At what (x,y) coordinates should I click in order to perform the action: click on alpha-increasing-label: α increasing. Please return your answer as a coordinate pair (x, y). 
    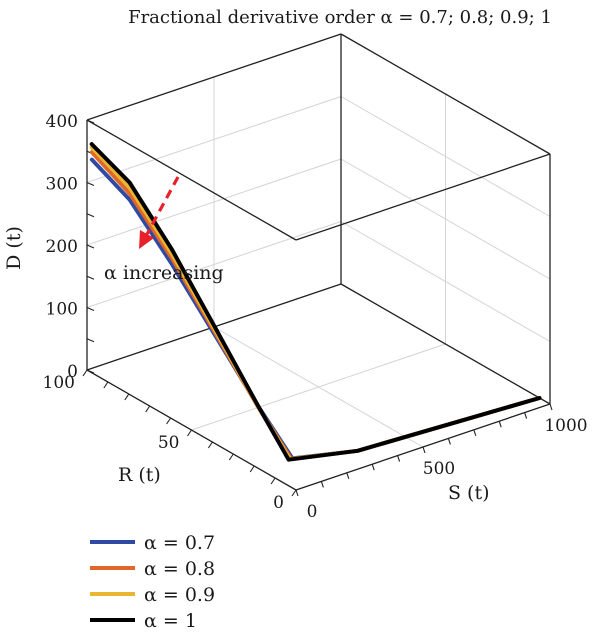
    Looking at the image, I should click on (164, 273).